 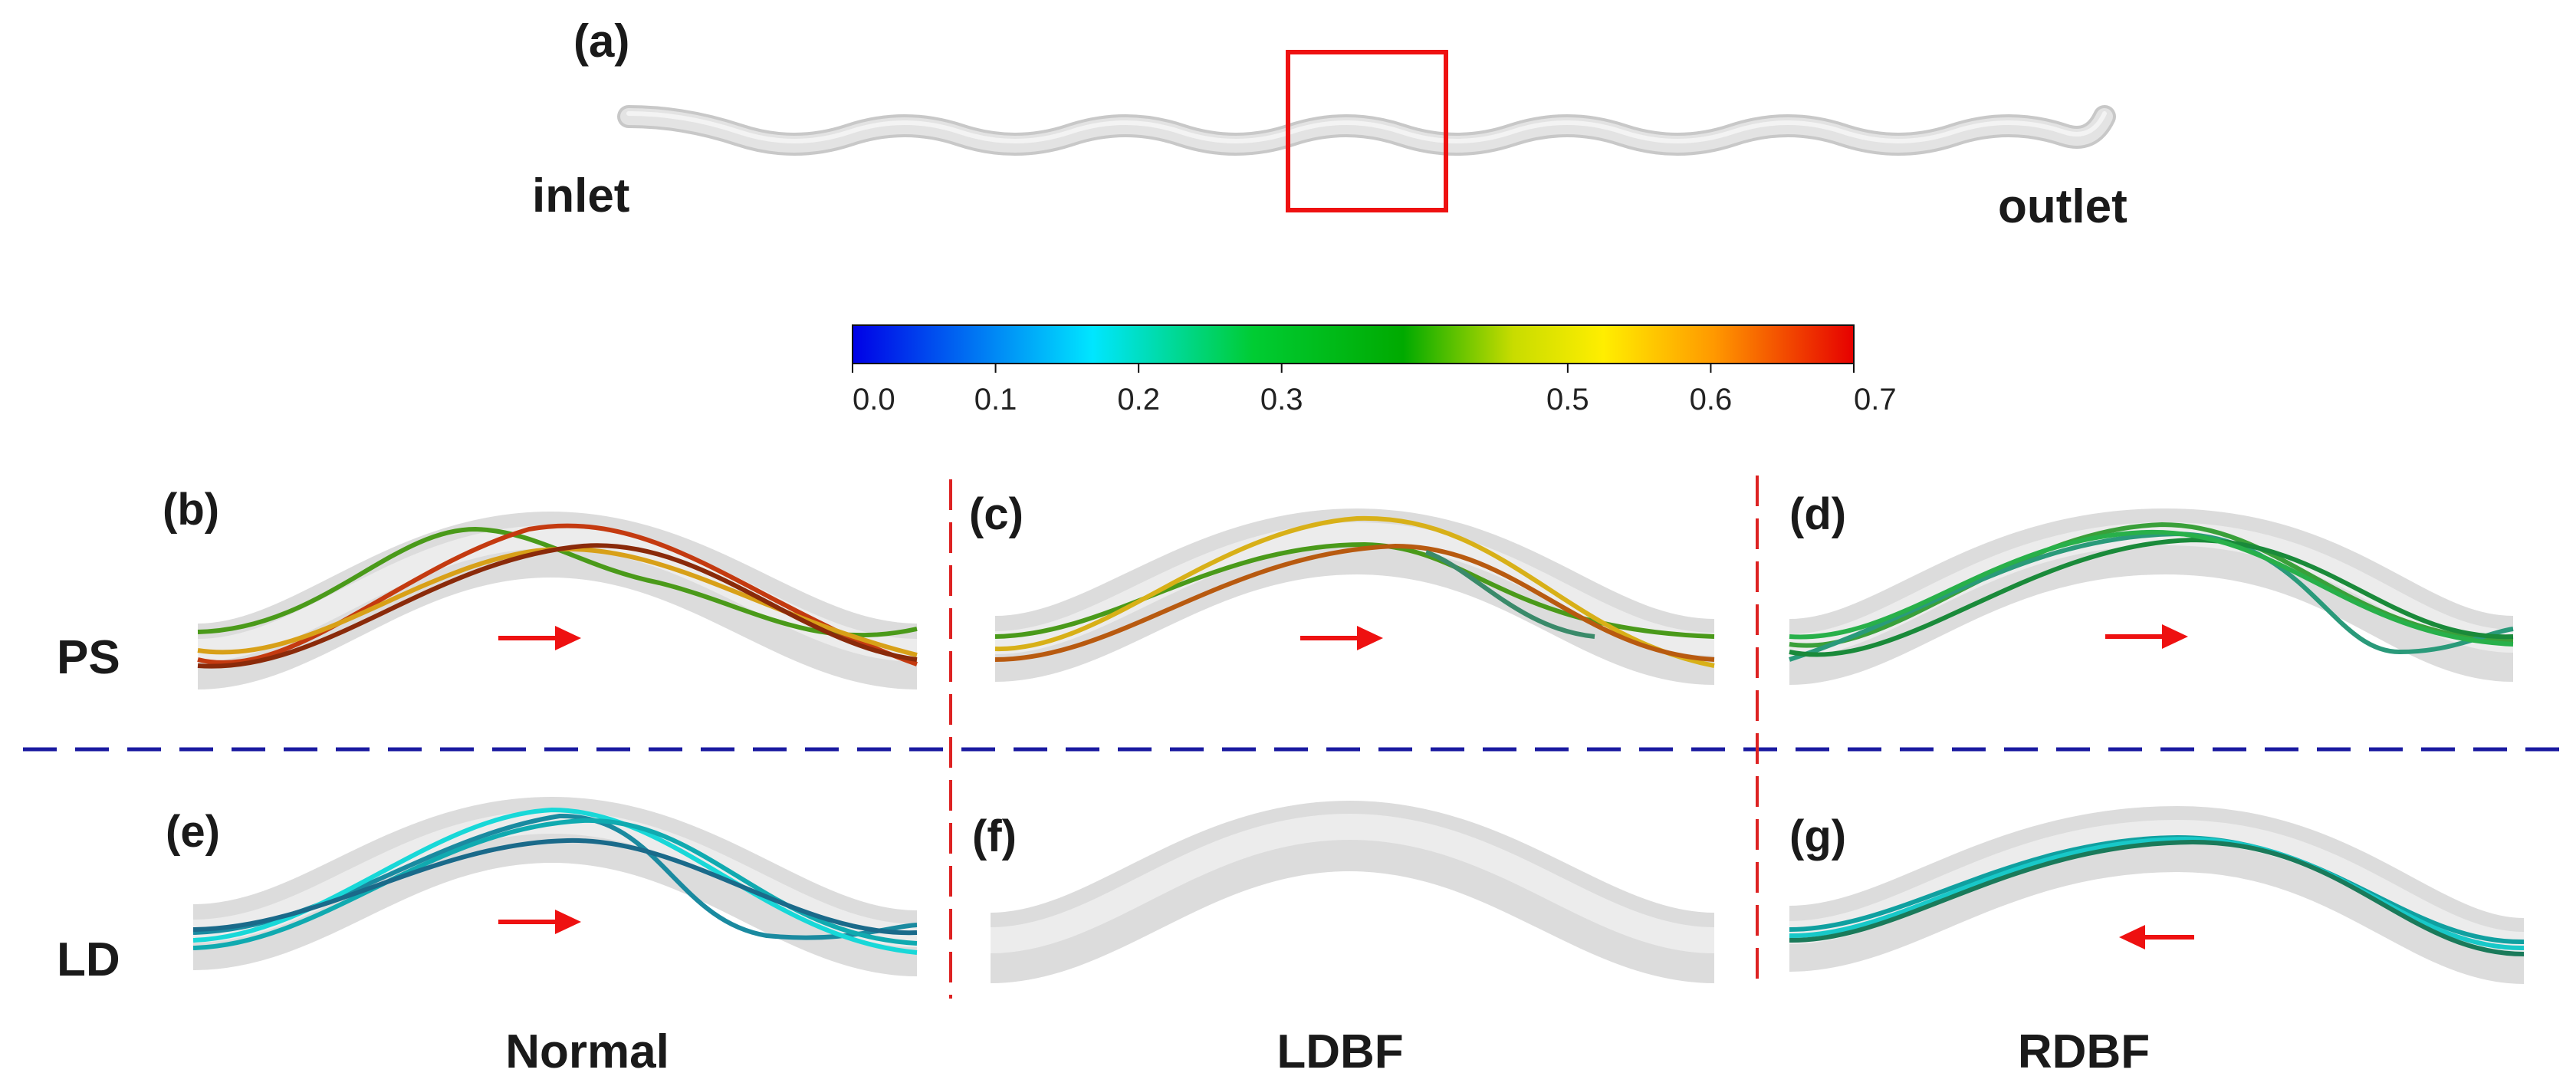 I want to click on inlet-label: inlet, so click(x=580, y=195).